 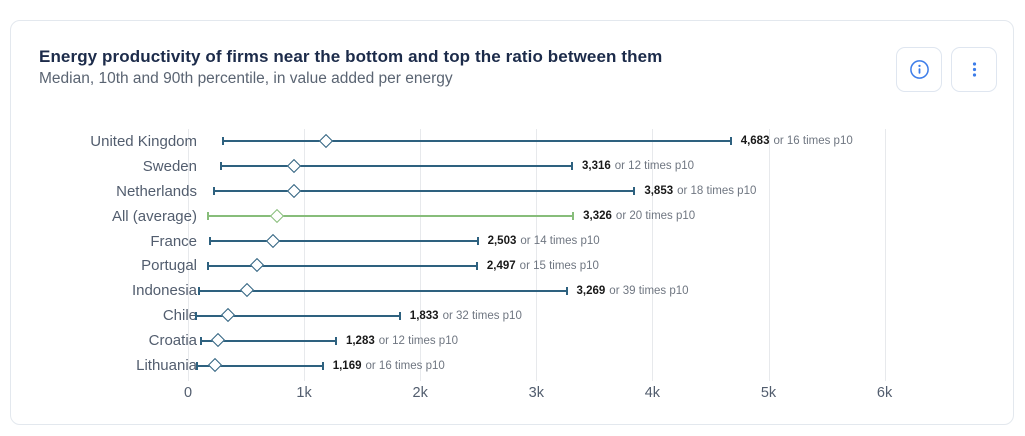 I want to click on y-axis-category-label: All (average), so click(x=154, y=216).